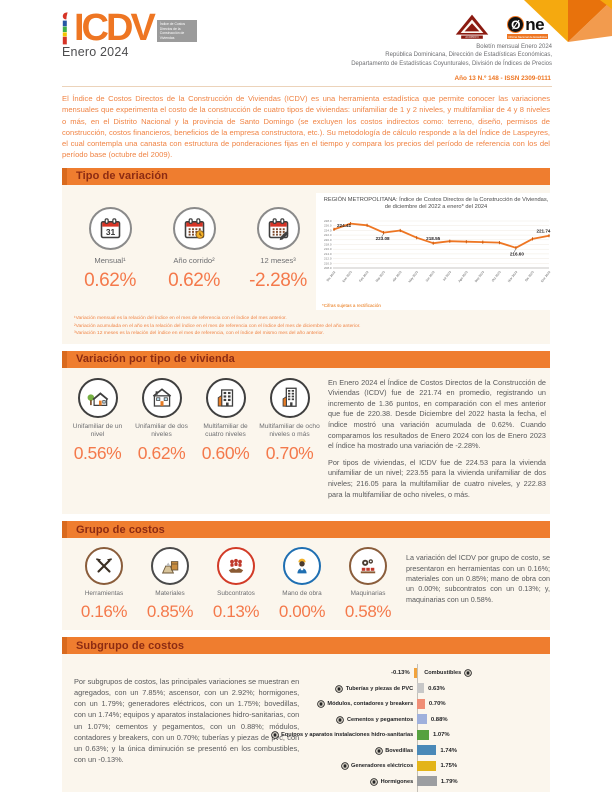 Image resolution: width=612 pixels, height=792 pixels. I want to click on bar-row-generator: Generadores eléctricos 1.75%, so click(430, 766).